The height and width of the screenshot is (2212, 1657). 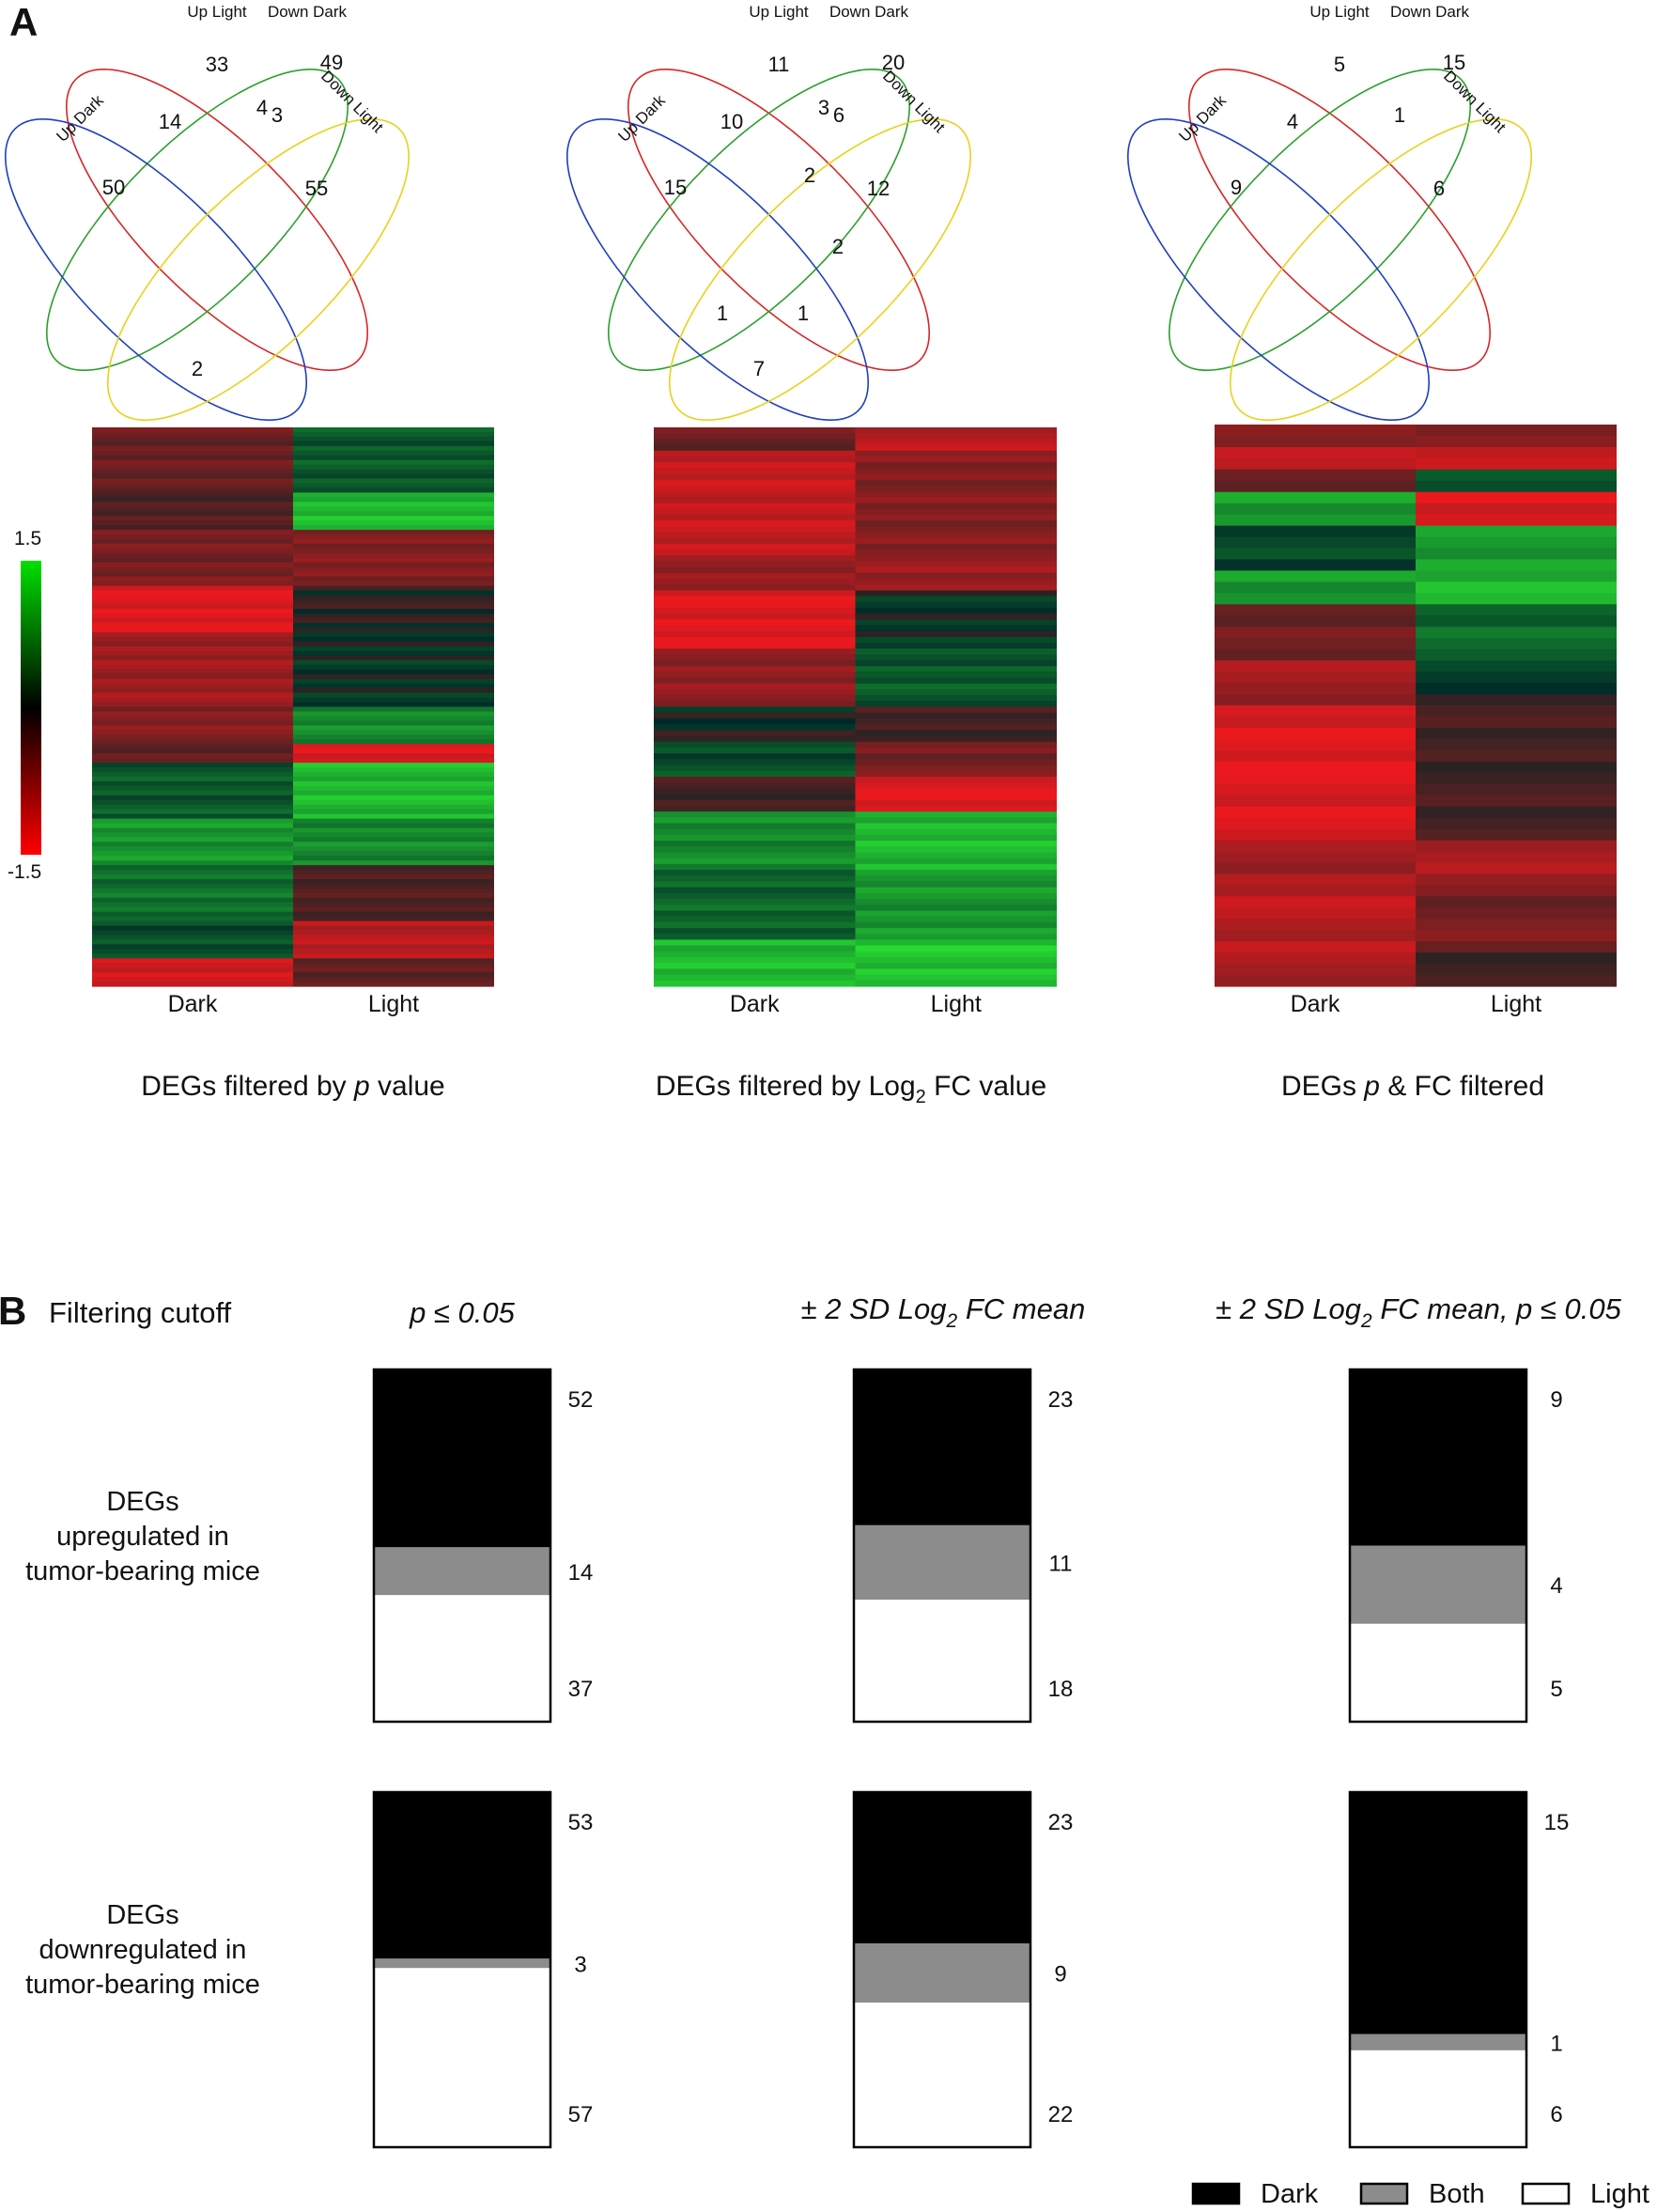 What do you see at coordinates (27, 538) in the screenshot?
I see `colorbar-max-label: 1.5` at bounding box center [27, 538].